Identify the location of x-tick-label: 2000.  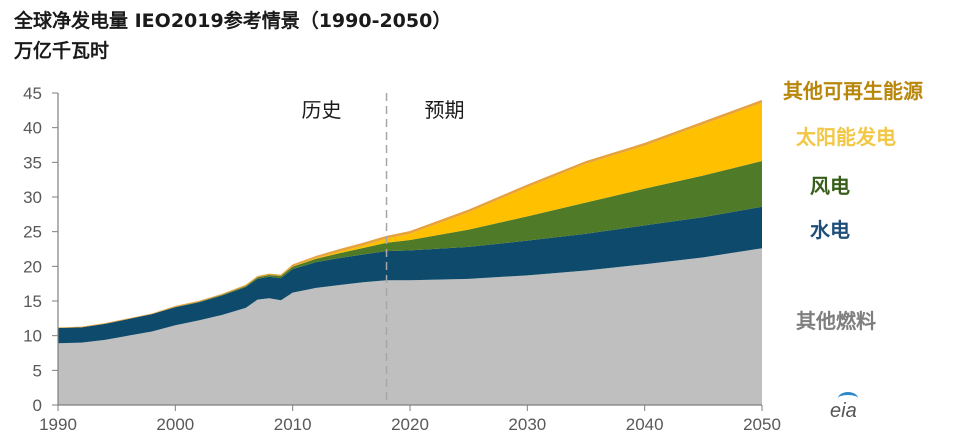
(175, 424).